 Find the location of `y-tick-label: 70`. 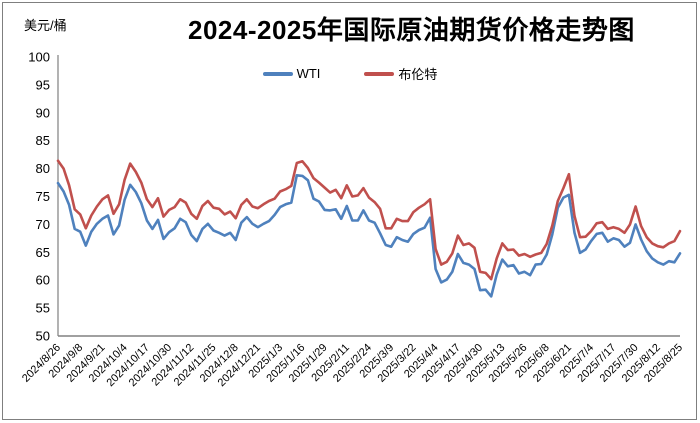

y-tick-label: 70 is located at coordinates (43, 224).